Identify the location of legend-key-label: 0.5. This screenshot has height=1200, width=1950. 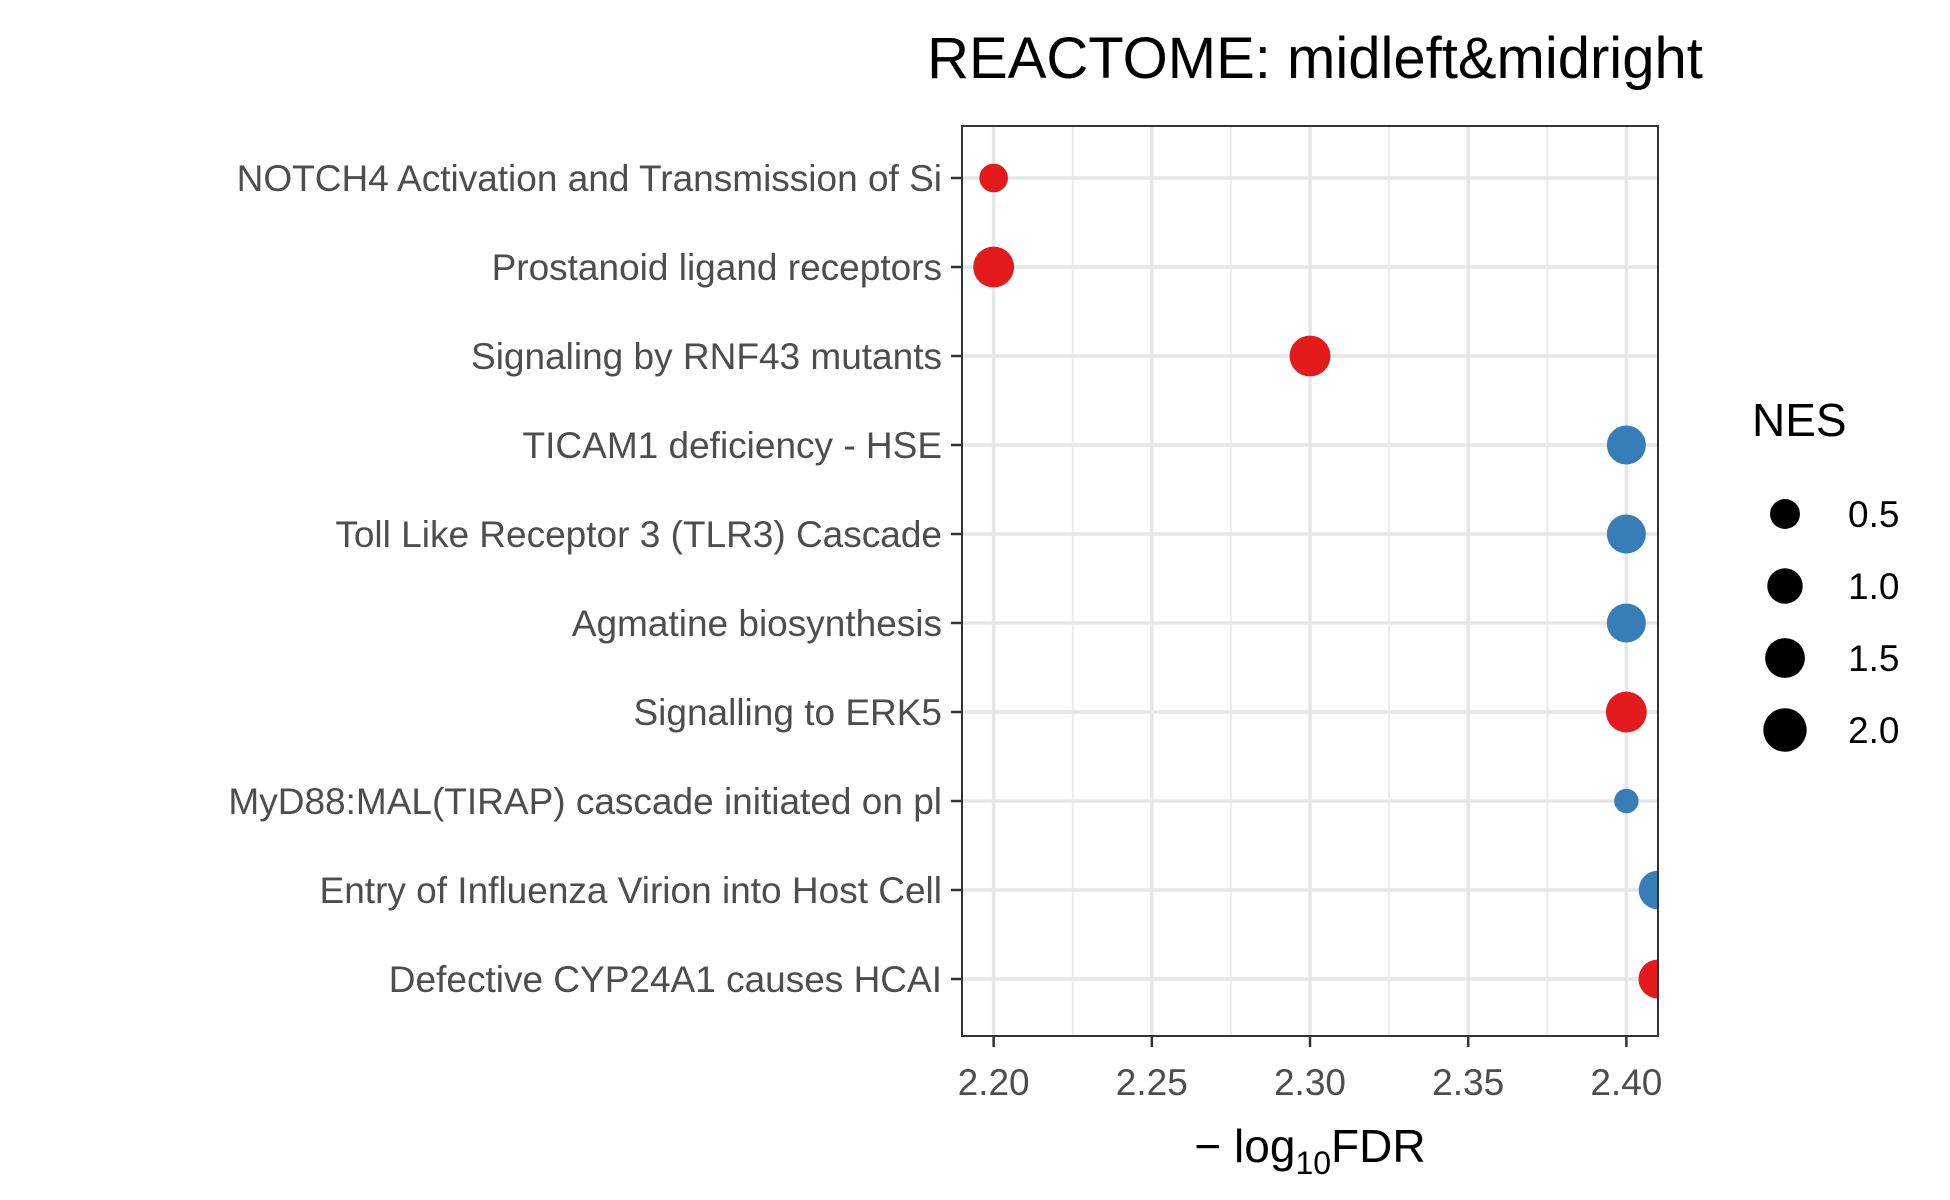
(1873, 514).